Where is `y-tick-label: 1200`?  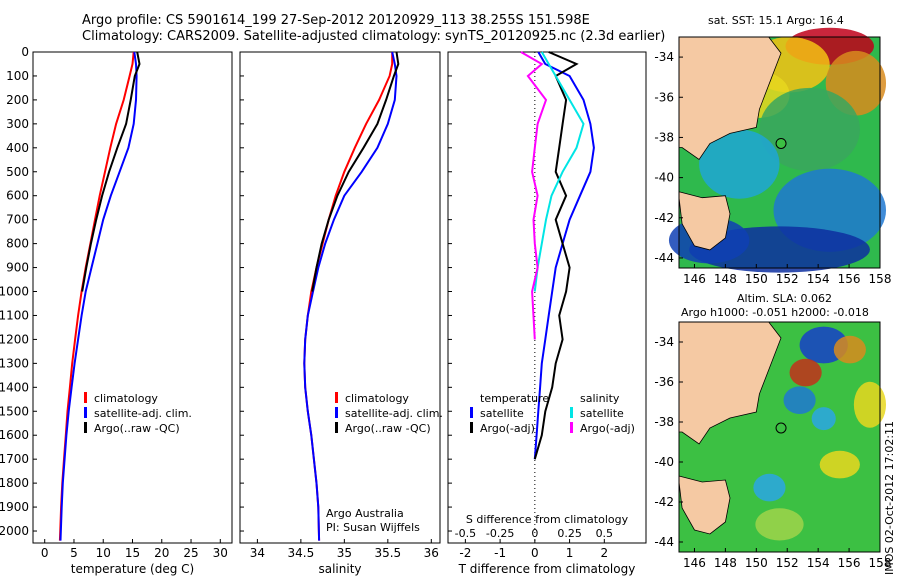
y-tick-label: 1200 is located at coordinates (14, 339).